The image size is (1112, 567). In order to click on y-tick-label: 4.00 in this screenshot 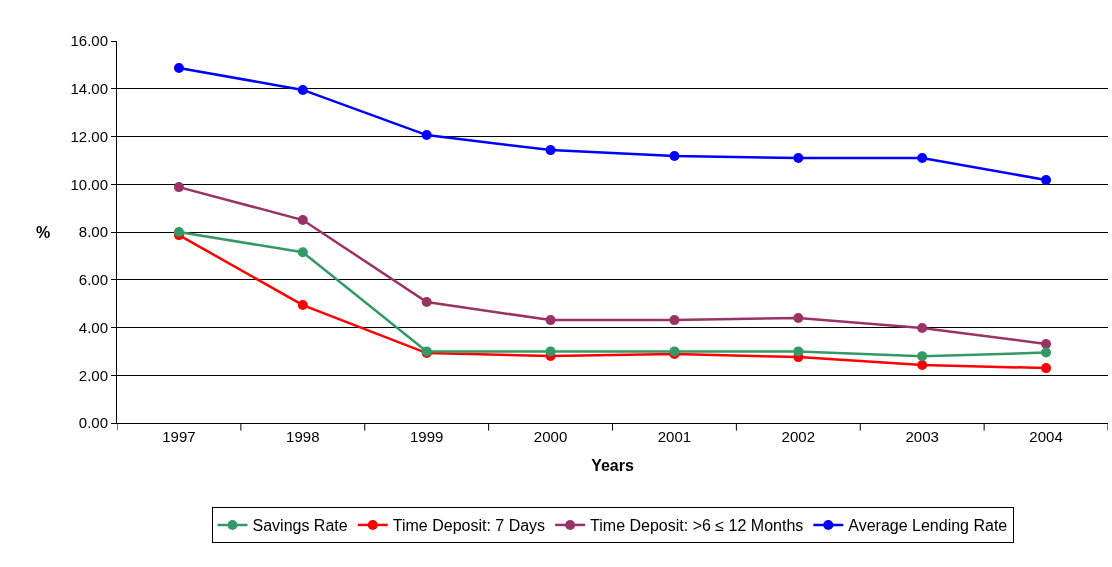, I will do `click(93, 327)`.